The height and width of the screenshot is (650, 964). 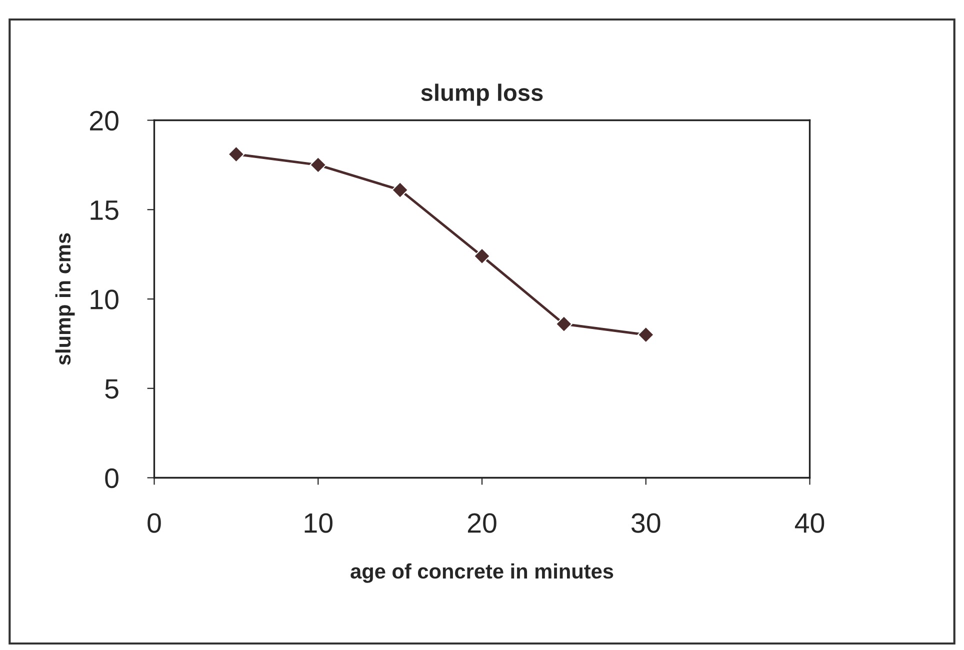 What do you see at coordinates (111, 478) in the screenshot?
I see `y-tick-label: 0` at bounding box center [111, 478].